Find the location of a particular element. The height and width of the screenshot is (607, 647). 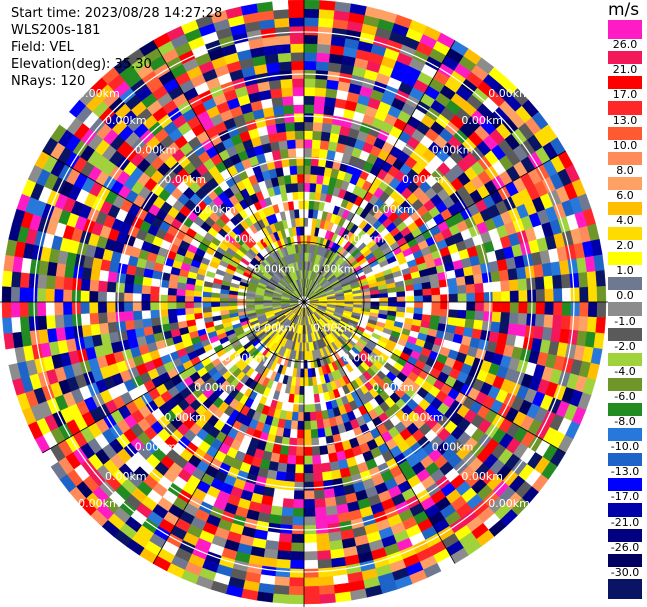

colorbar-tick-label: 4.0 is located at coordinates (625, 221).